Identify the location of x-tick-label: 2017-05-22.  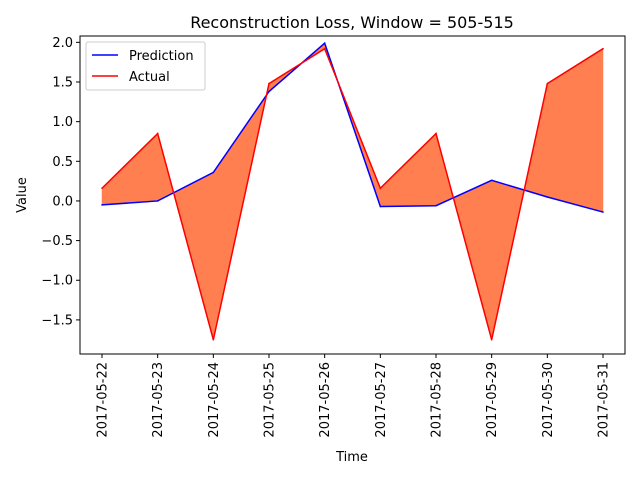
(103, 400).